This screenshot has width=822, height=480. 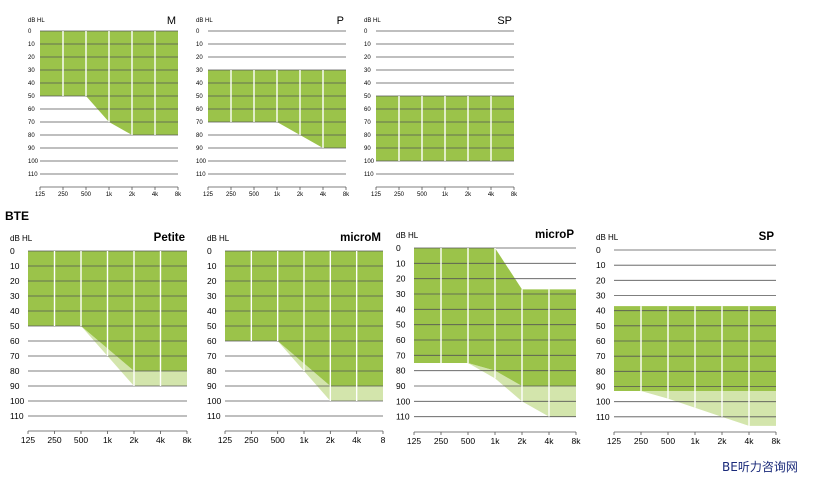 I want to click on watermark: BE听力咨询网, so click(x=760, y=467).